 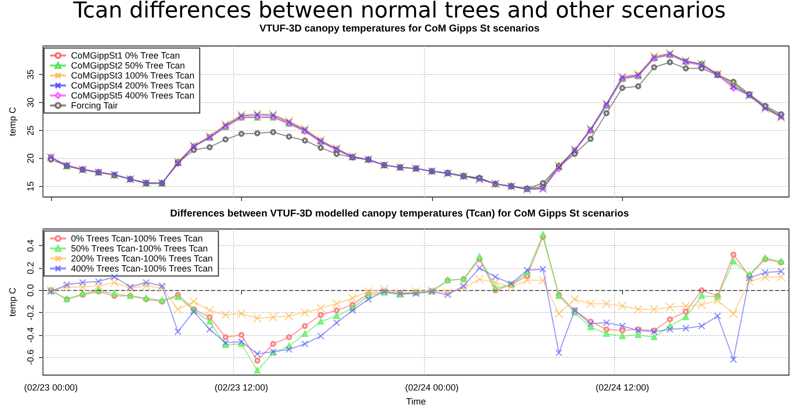 I want to click on legend-label: CoMGippSt1 0% Tree Tcan, so click(x=125, y=55).